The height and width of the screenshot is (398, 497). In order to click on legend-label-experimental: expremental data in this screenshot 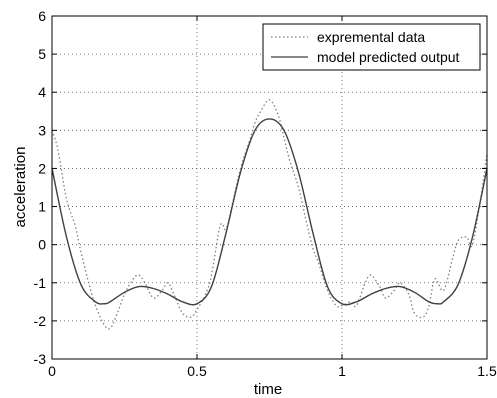, I will do `click(371, 37)`.